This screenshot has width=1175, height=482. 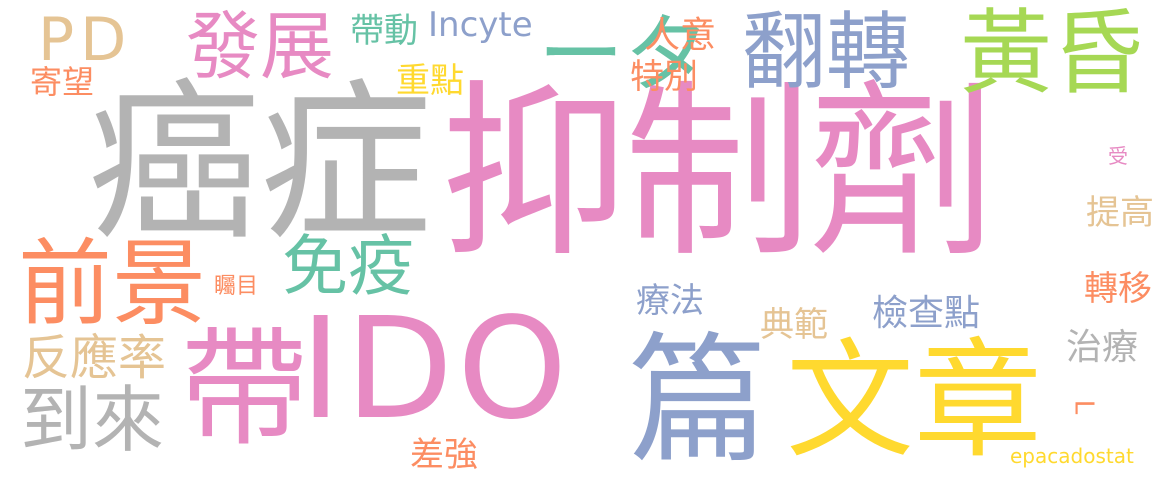 What do you see at coordinates (794, 325) in the screenshot?
I see `word-dianfan: 典範` at bounding box center [794, 325].